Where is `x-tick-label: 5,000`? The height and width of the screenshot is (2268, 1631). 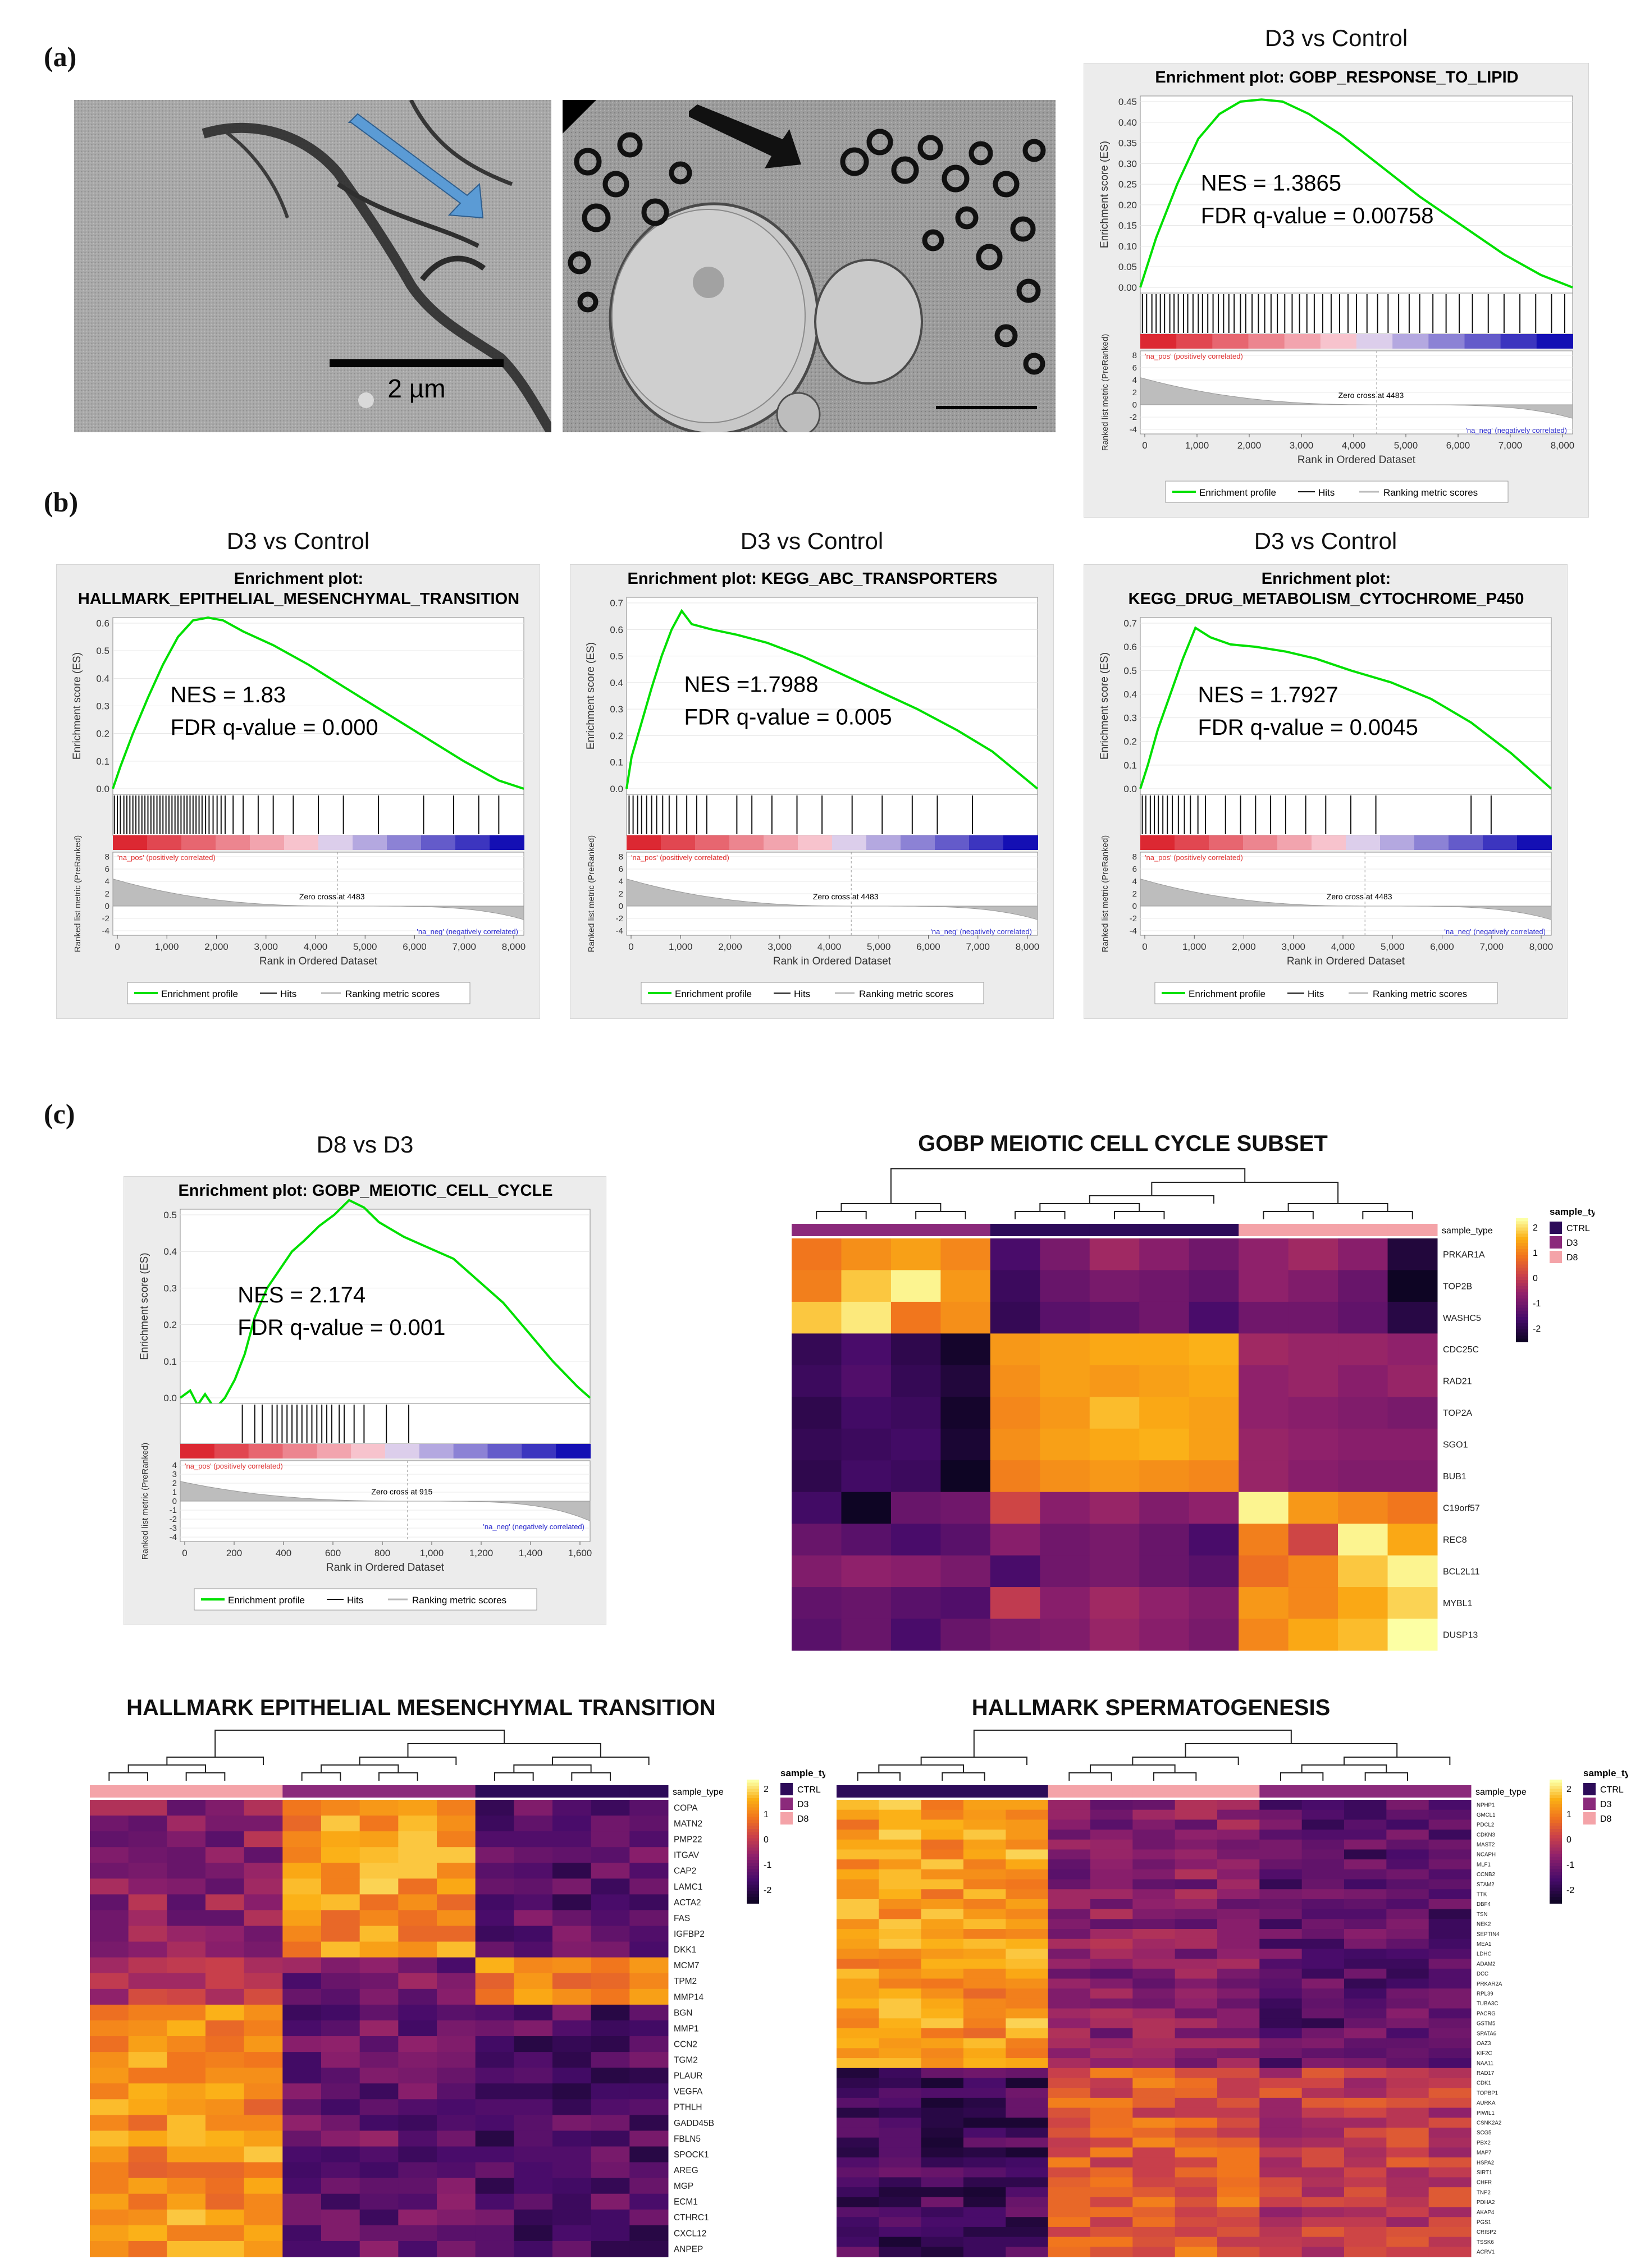
x-tick-label: 5,000 is located at coordinates (365, 946).